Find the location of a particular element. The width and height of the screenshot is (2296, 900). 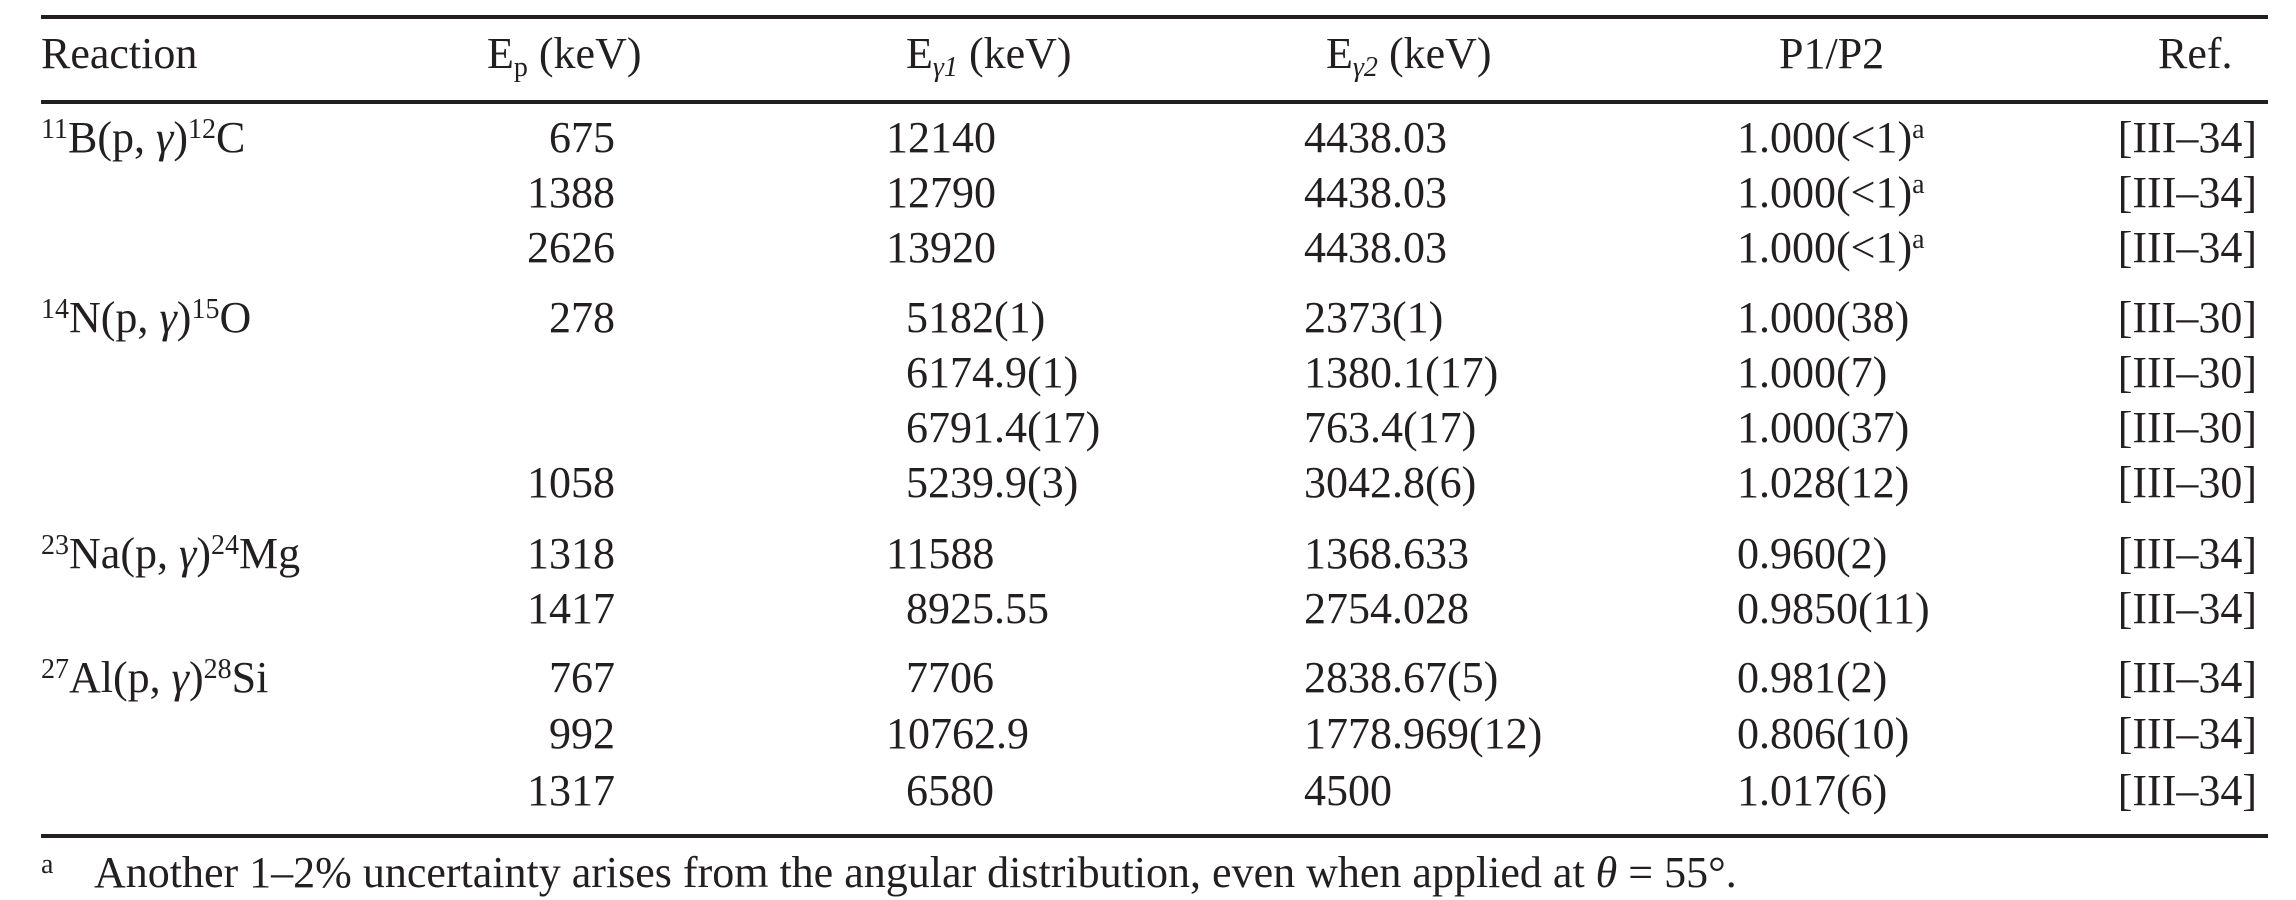

egamma1-cell: 13920 is located at coordinates (941, 247).